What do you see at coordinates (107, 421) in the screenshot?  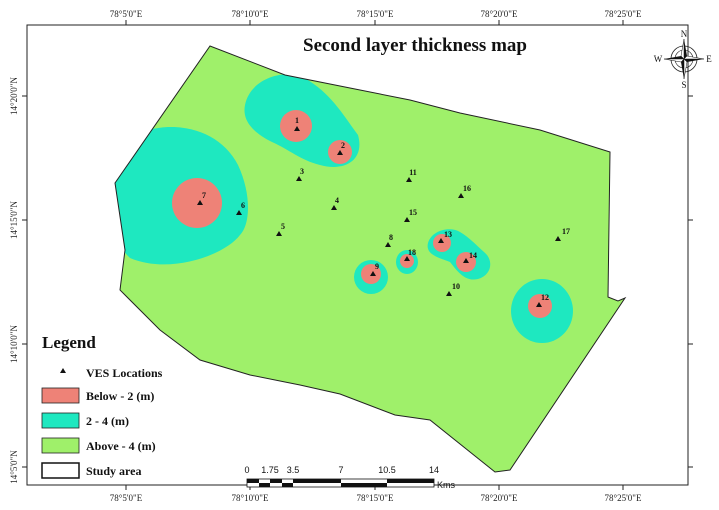 I see `legend-label: 2 - 4 (m)` at bounding box center [107, 421].